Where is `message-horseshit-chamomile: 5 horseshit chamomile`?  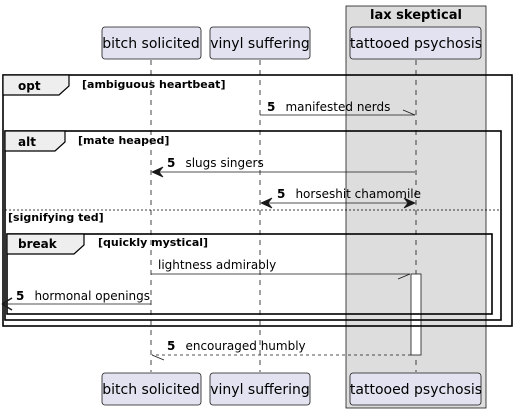
message-horseshit-chamomile: 5 horseshit chamomile is located at coordinates (340, 196).